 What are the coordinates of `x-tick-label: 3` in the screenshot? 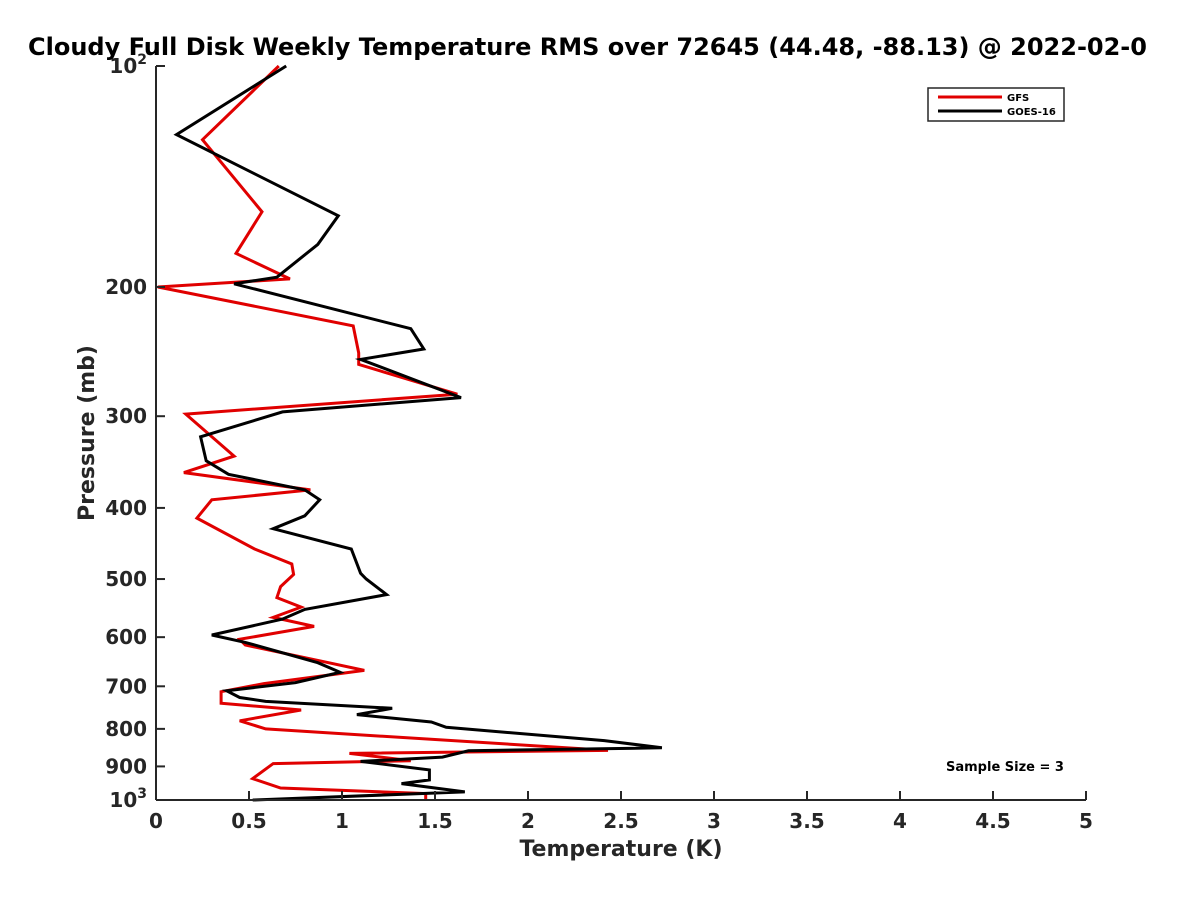 It's located at (714, 821).